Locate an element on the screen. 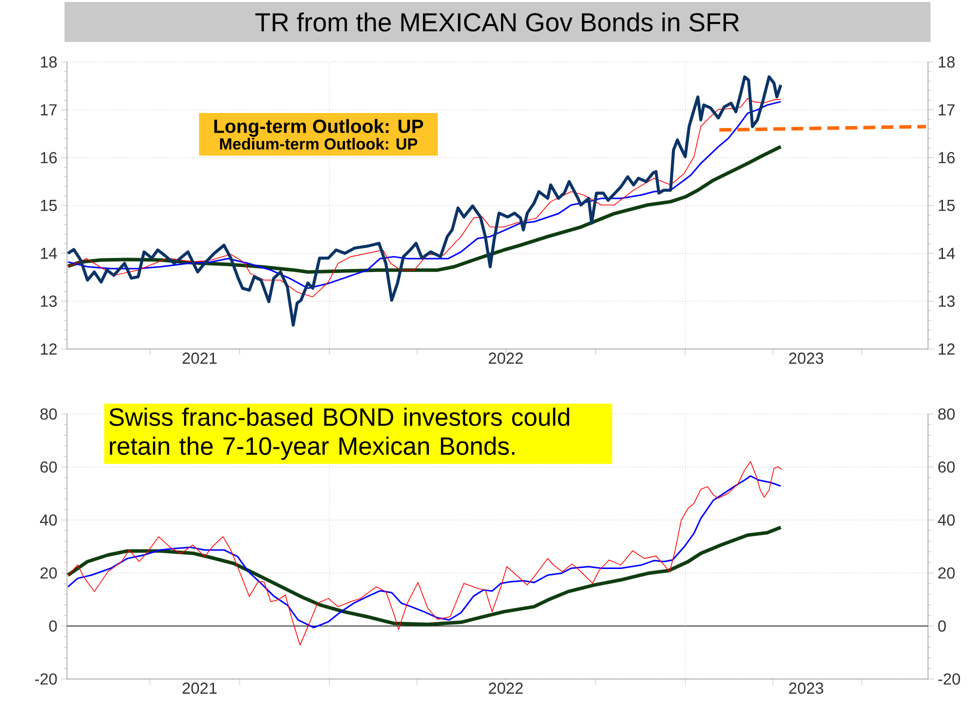  y-tick-label: 80 is located at coordinates (48, 414).